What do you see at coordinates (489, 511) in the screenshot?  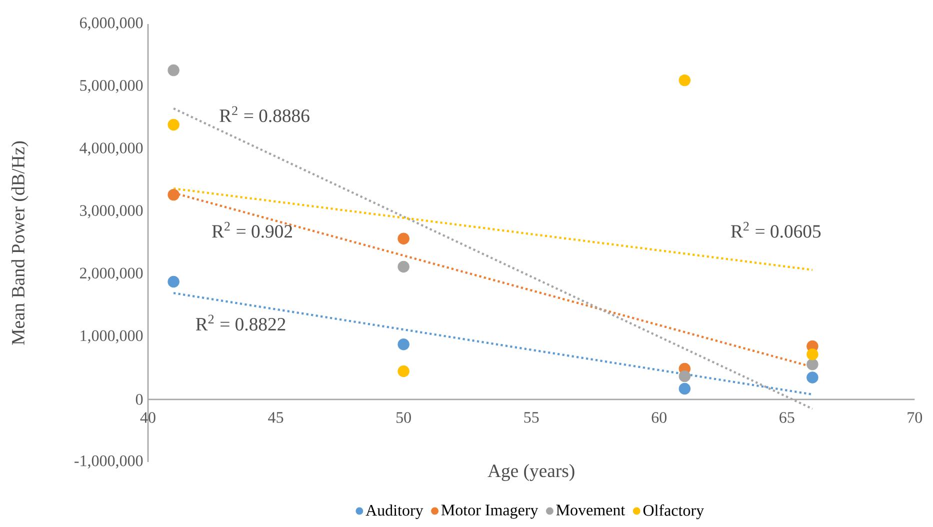 I see `legend-label: Motor Imagery` at bounding box center [489, 511].